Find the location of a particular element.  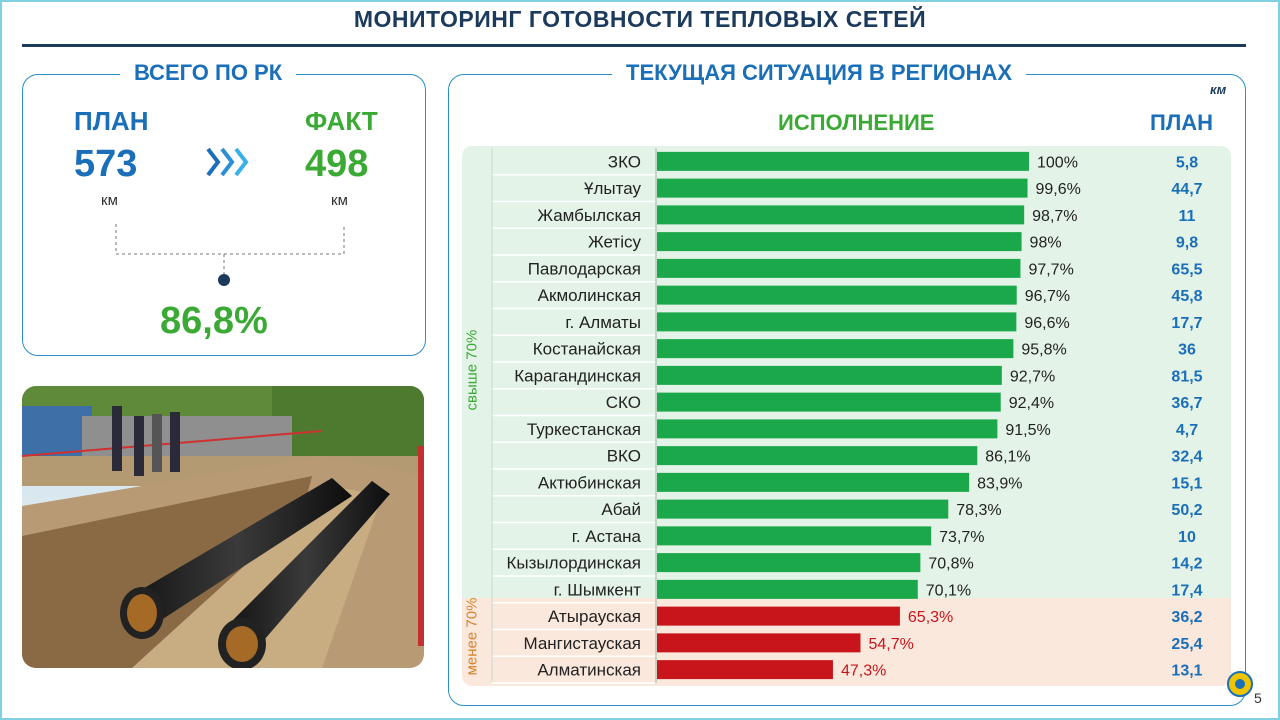

plan-value: 17,4 is located at coordinates (1186, 590).